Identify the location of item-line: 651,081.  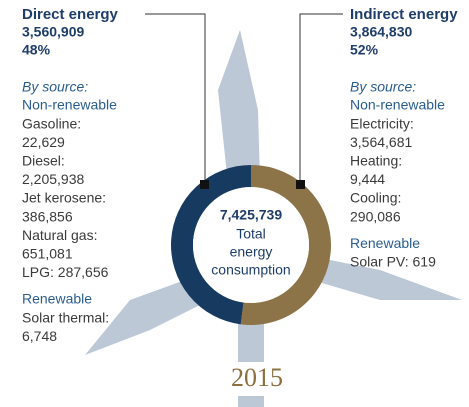
(47, 254).